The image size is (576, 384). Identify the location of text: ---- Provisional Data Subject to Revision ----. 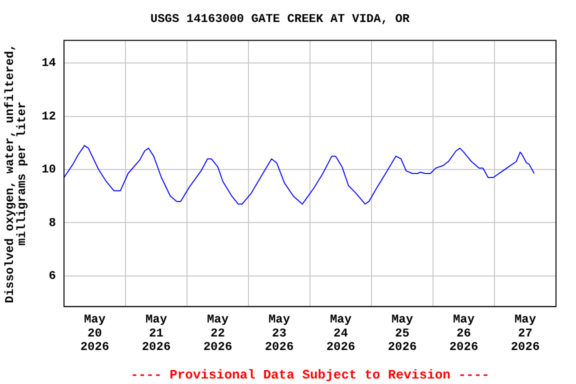
(310, 374).